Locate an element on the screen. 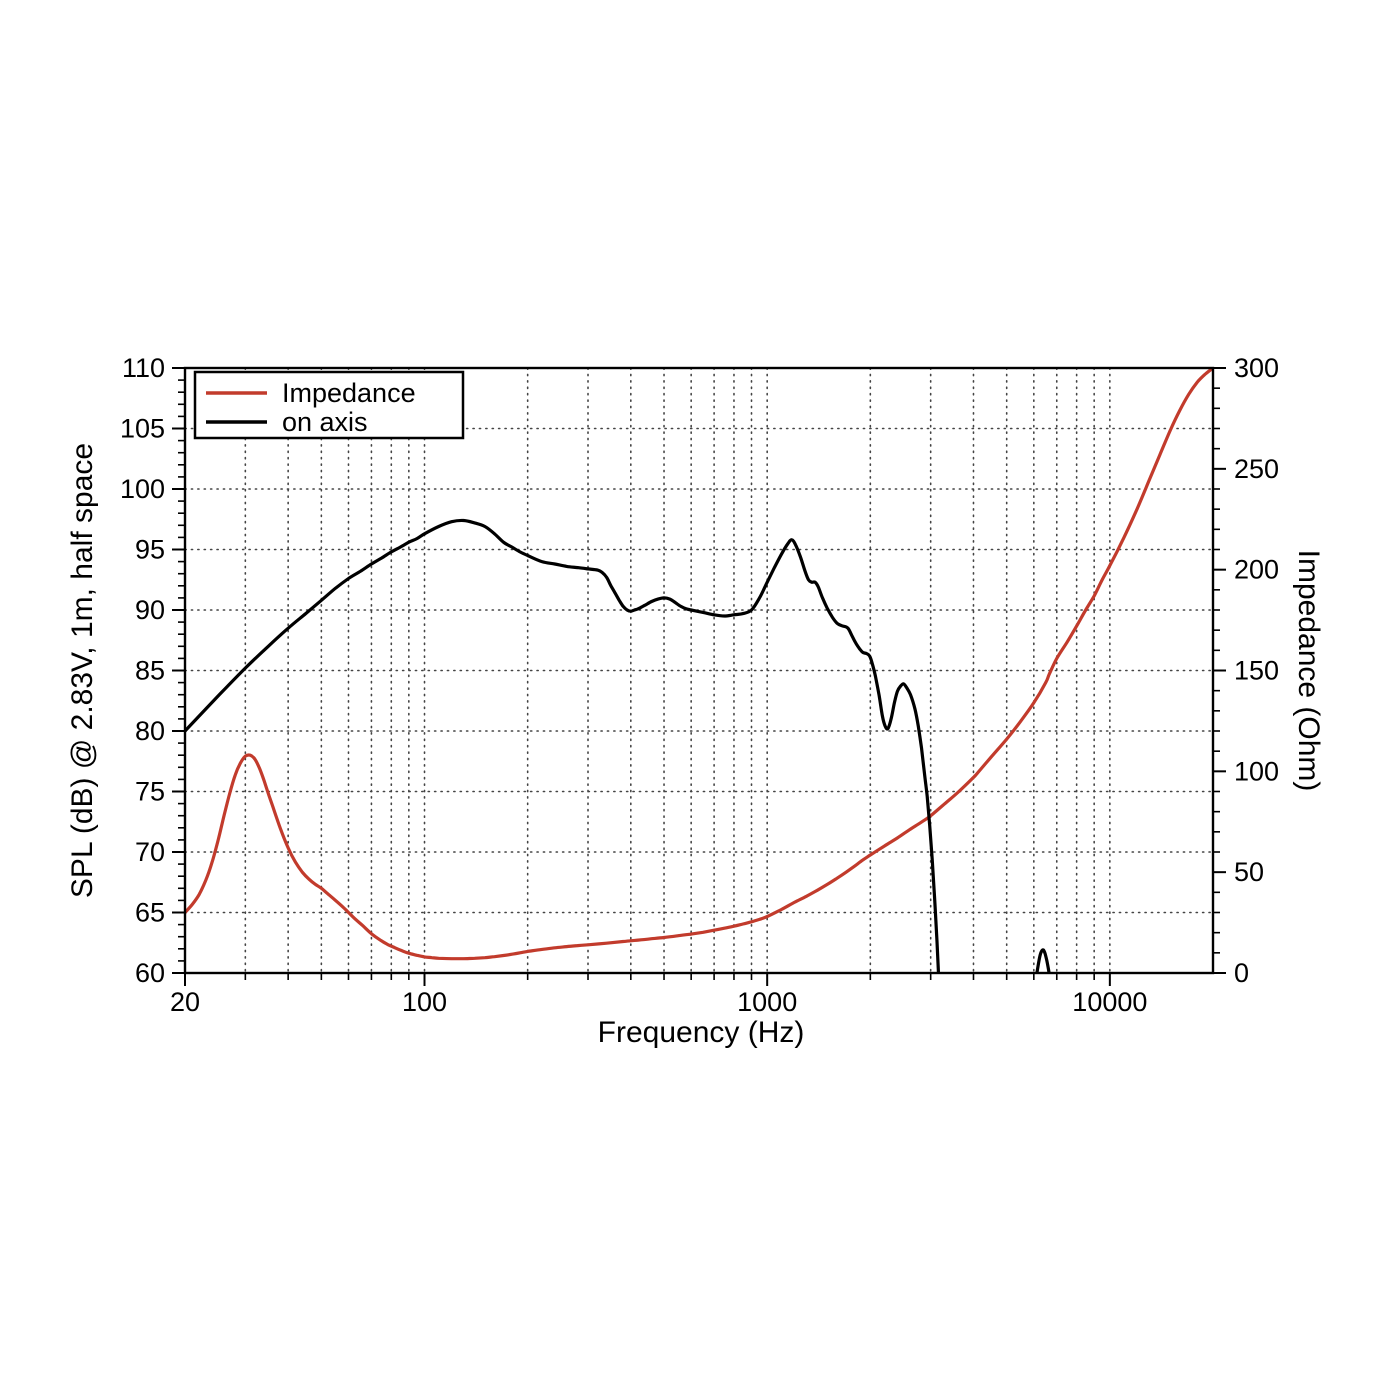 This screenshot has height=1400, width=1400. y-axis-label-right: Impedance (Ohm) is located at coordinates (1308, 671).